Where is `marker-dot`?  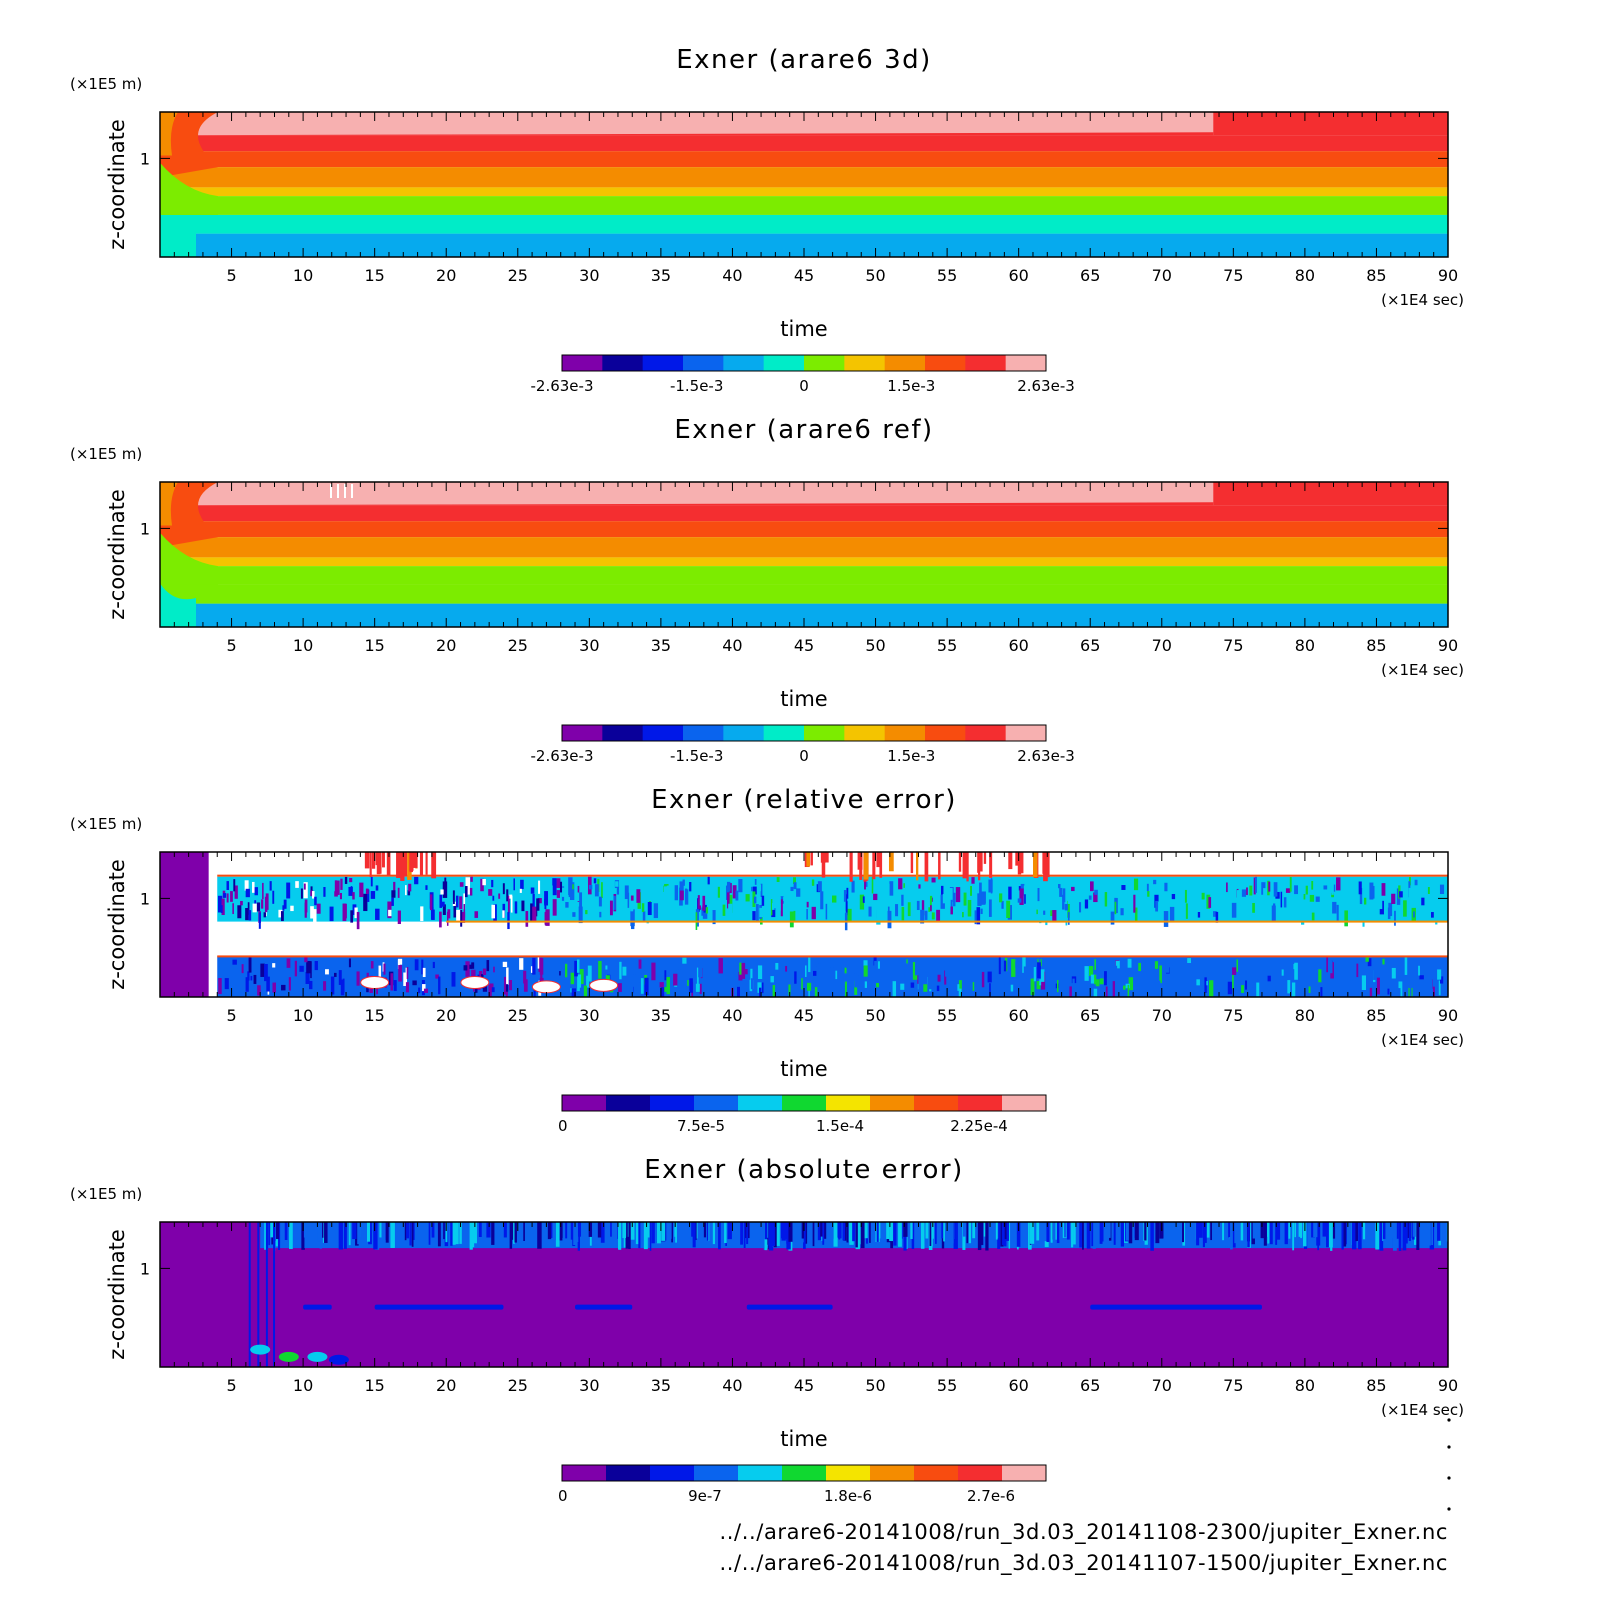
marker-dot is located at coordinates (1449, 1509).